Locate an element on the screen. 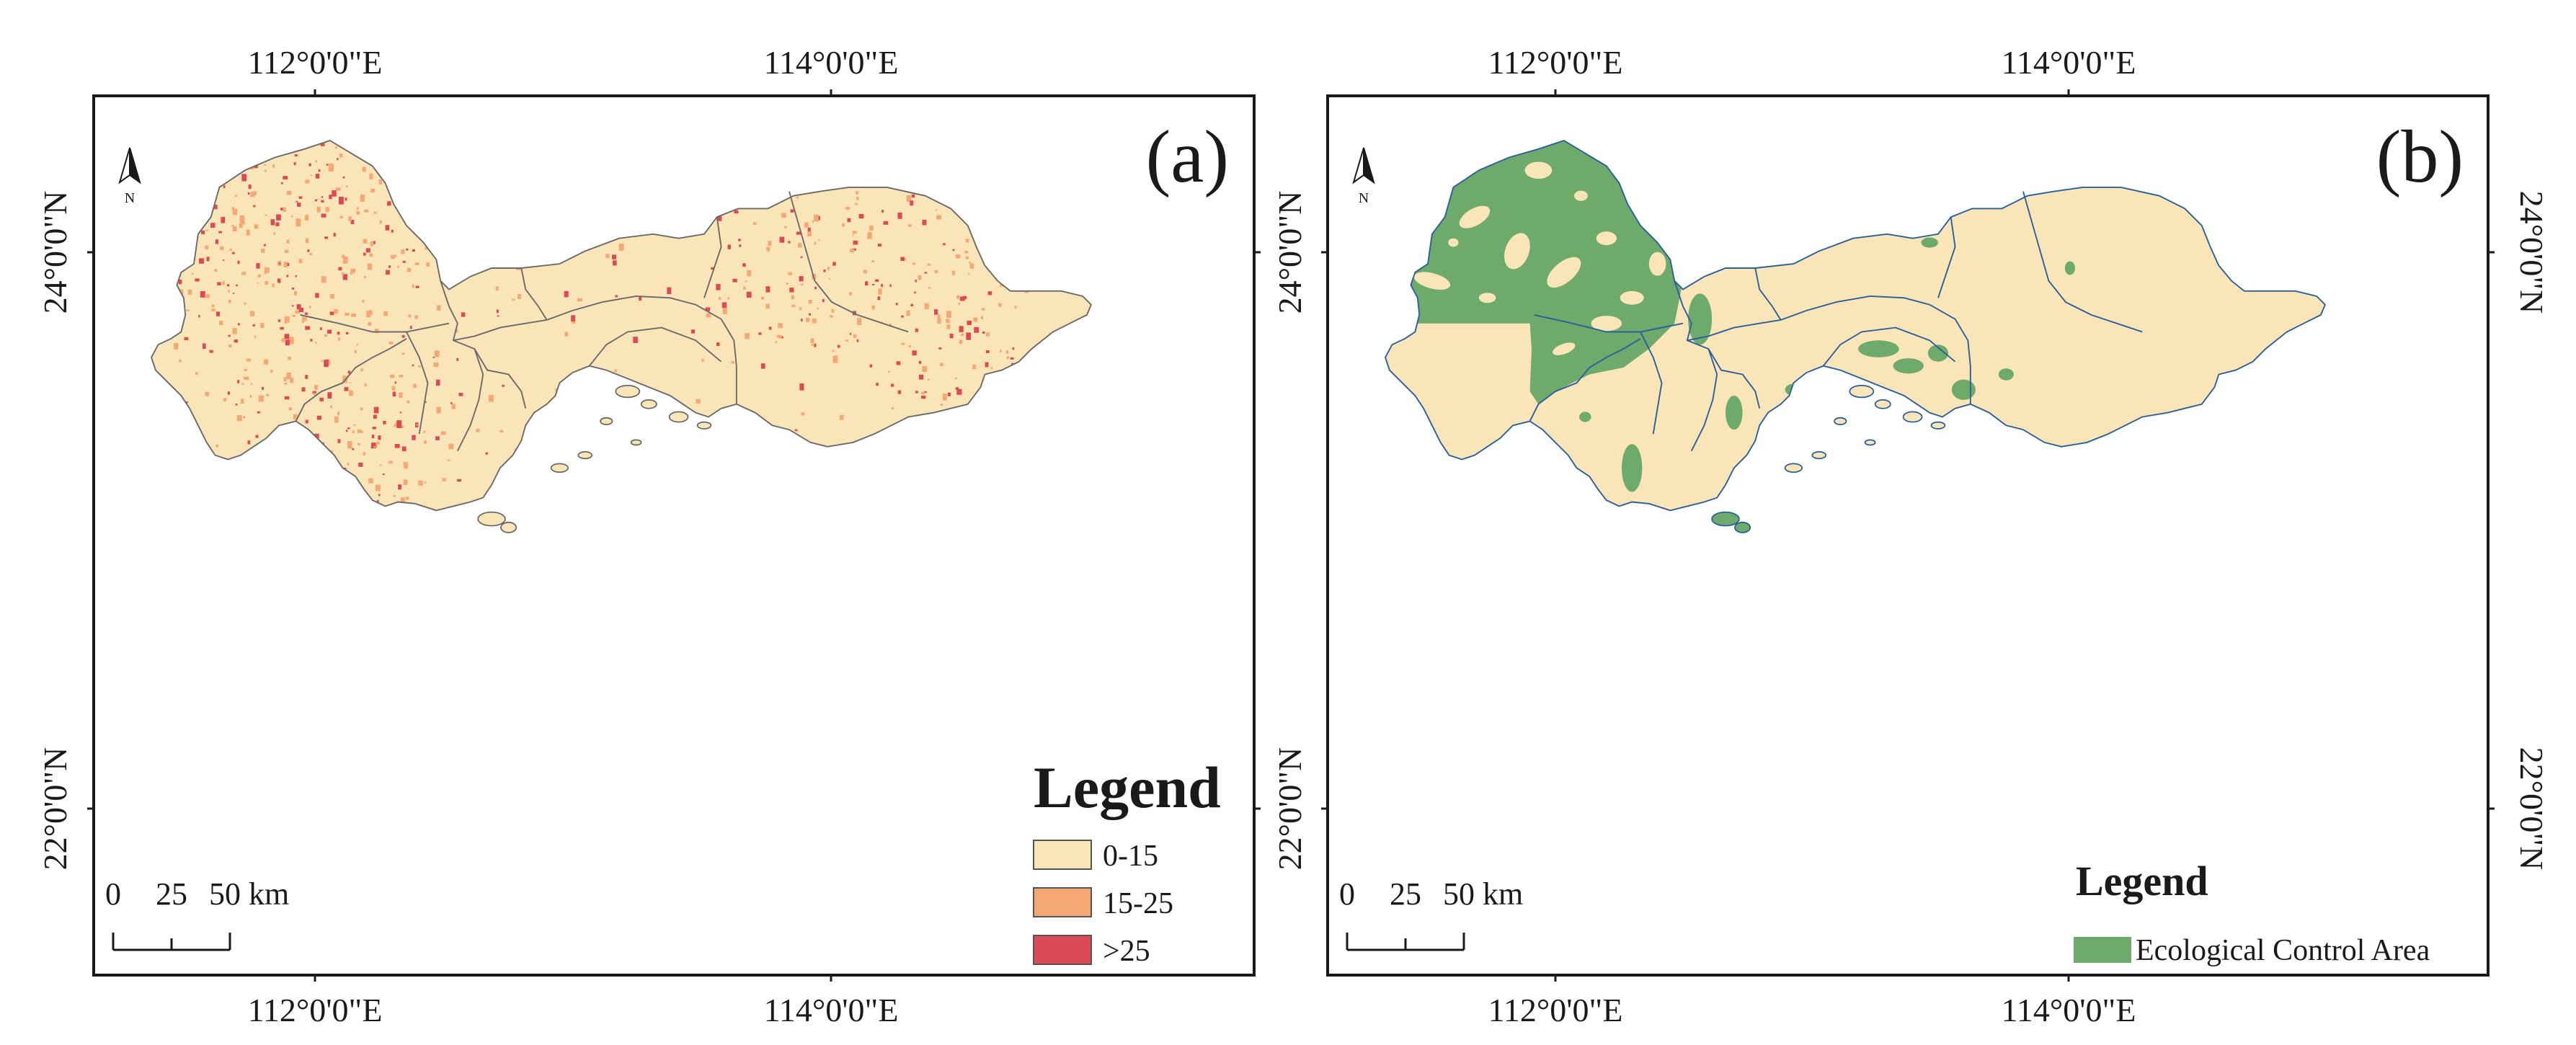 This screenshot has width=2576, height=1045. panel-b-islands is located at coordinates (1865, 428).